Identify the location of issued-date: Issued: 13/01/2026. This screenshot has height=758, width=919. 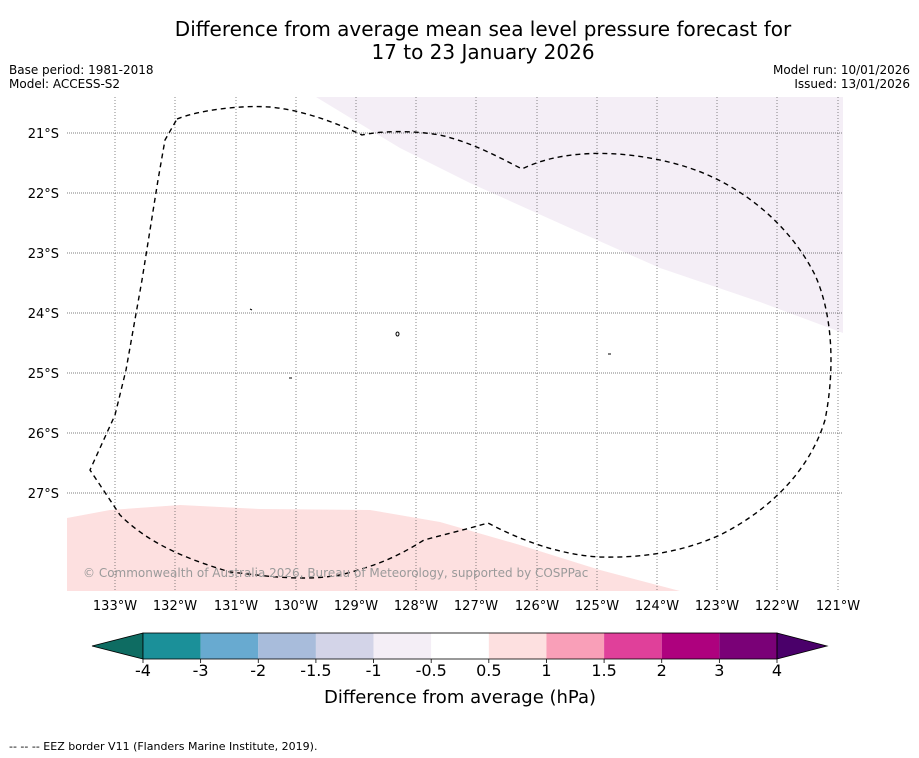
(852, 84).